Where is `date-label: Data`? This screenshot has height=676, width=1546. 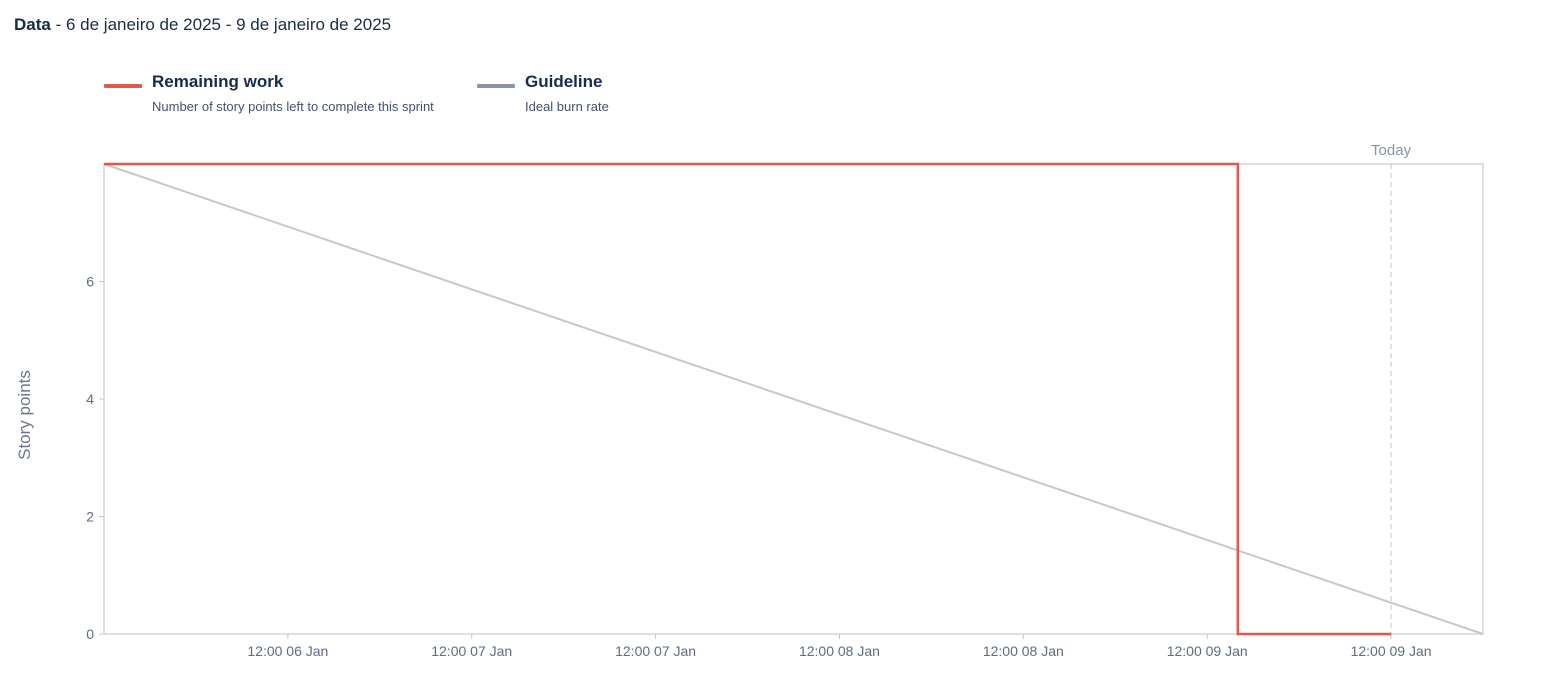 date-label: Data is located at coordinates (32, 24).